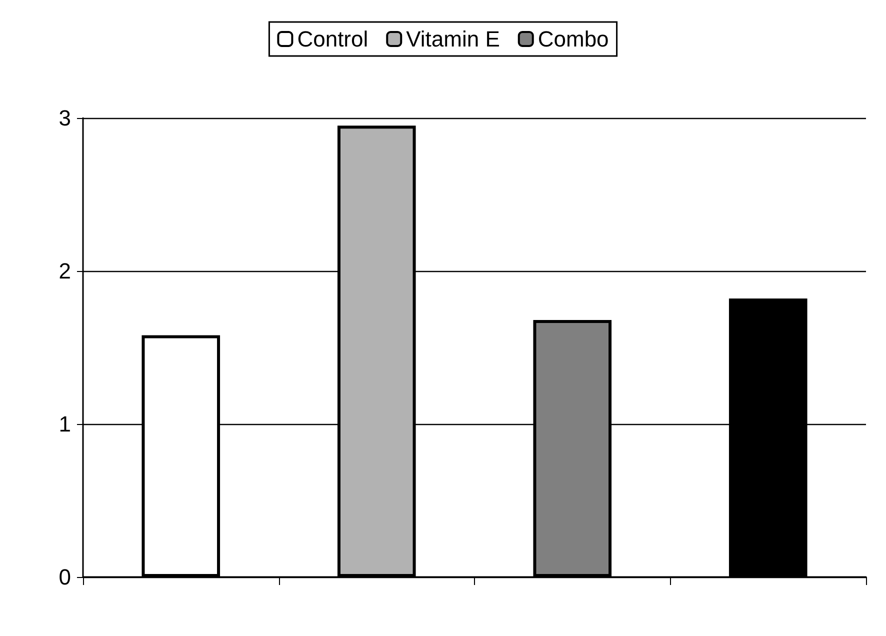 The height and width of the screenshot is (636, 886). Describe the element at coordinates (64, 271) in the screenshot. I see `y-tick-label: 2` at that location.